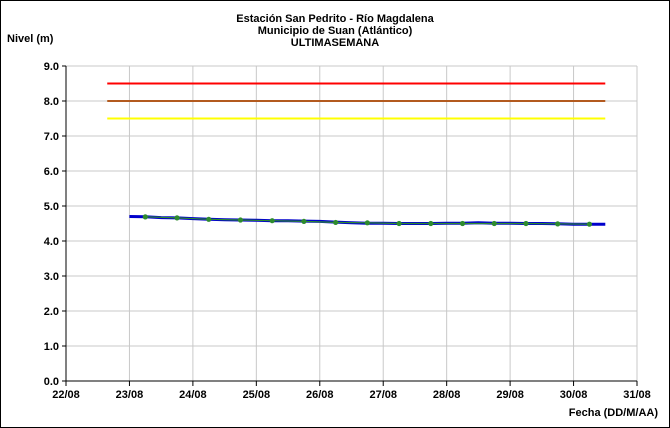 Image resolution: width=670 pixels, height=428 pixels. What do you see at coordinates (51, 242) in the screenshot?
I see `y-tick-label: 4.0` at bounding box center [51, 242].